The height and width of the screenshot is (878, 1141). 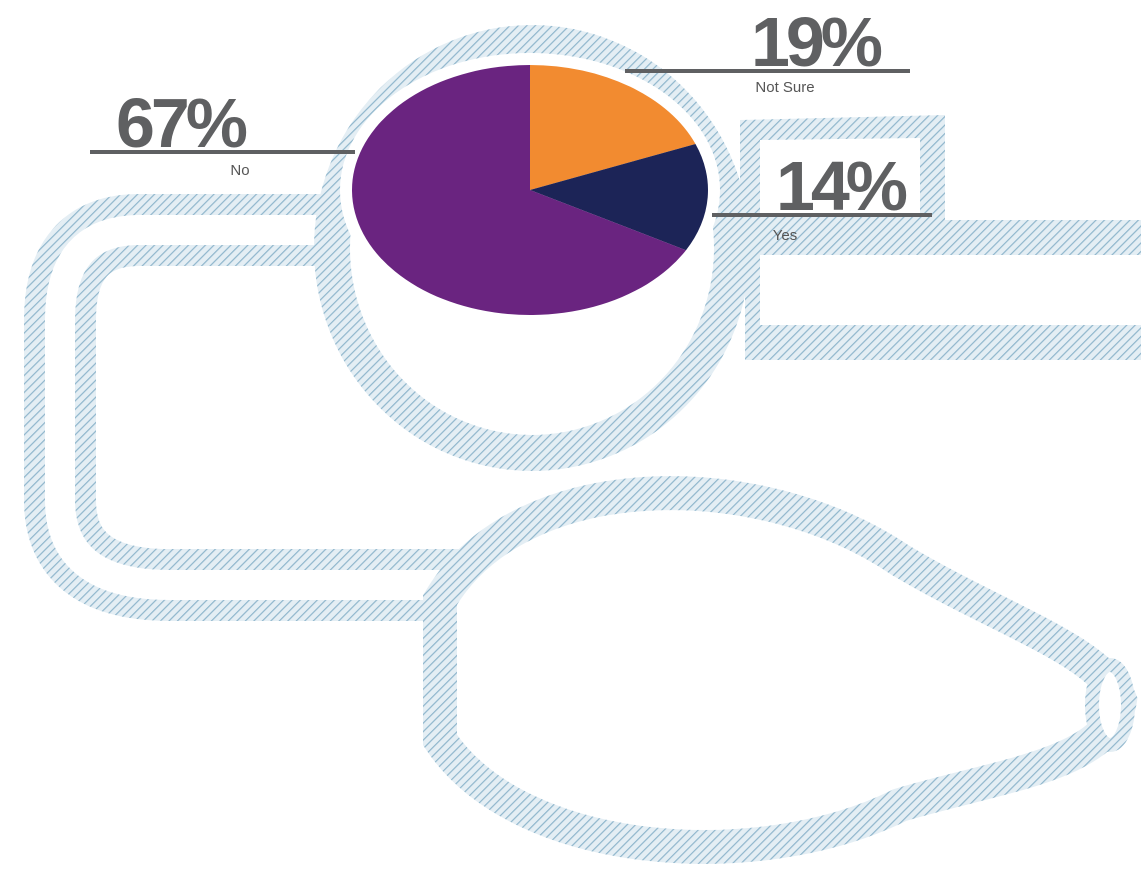 I want to click on category-label: Not Sure, so click(x=784, y=87).